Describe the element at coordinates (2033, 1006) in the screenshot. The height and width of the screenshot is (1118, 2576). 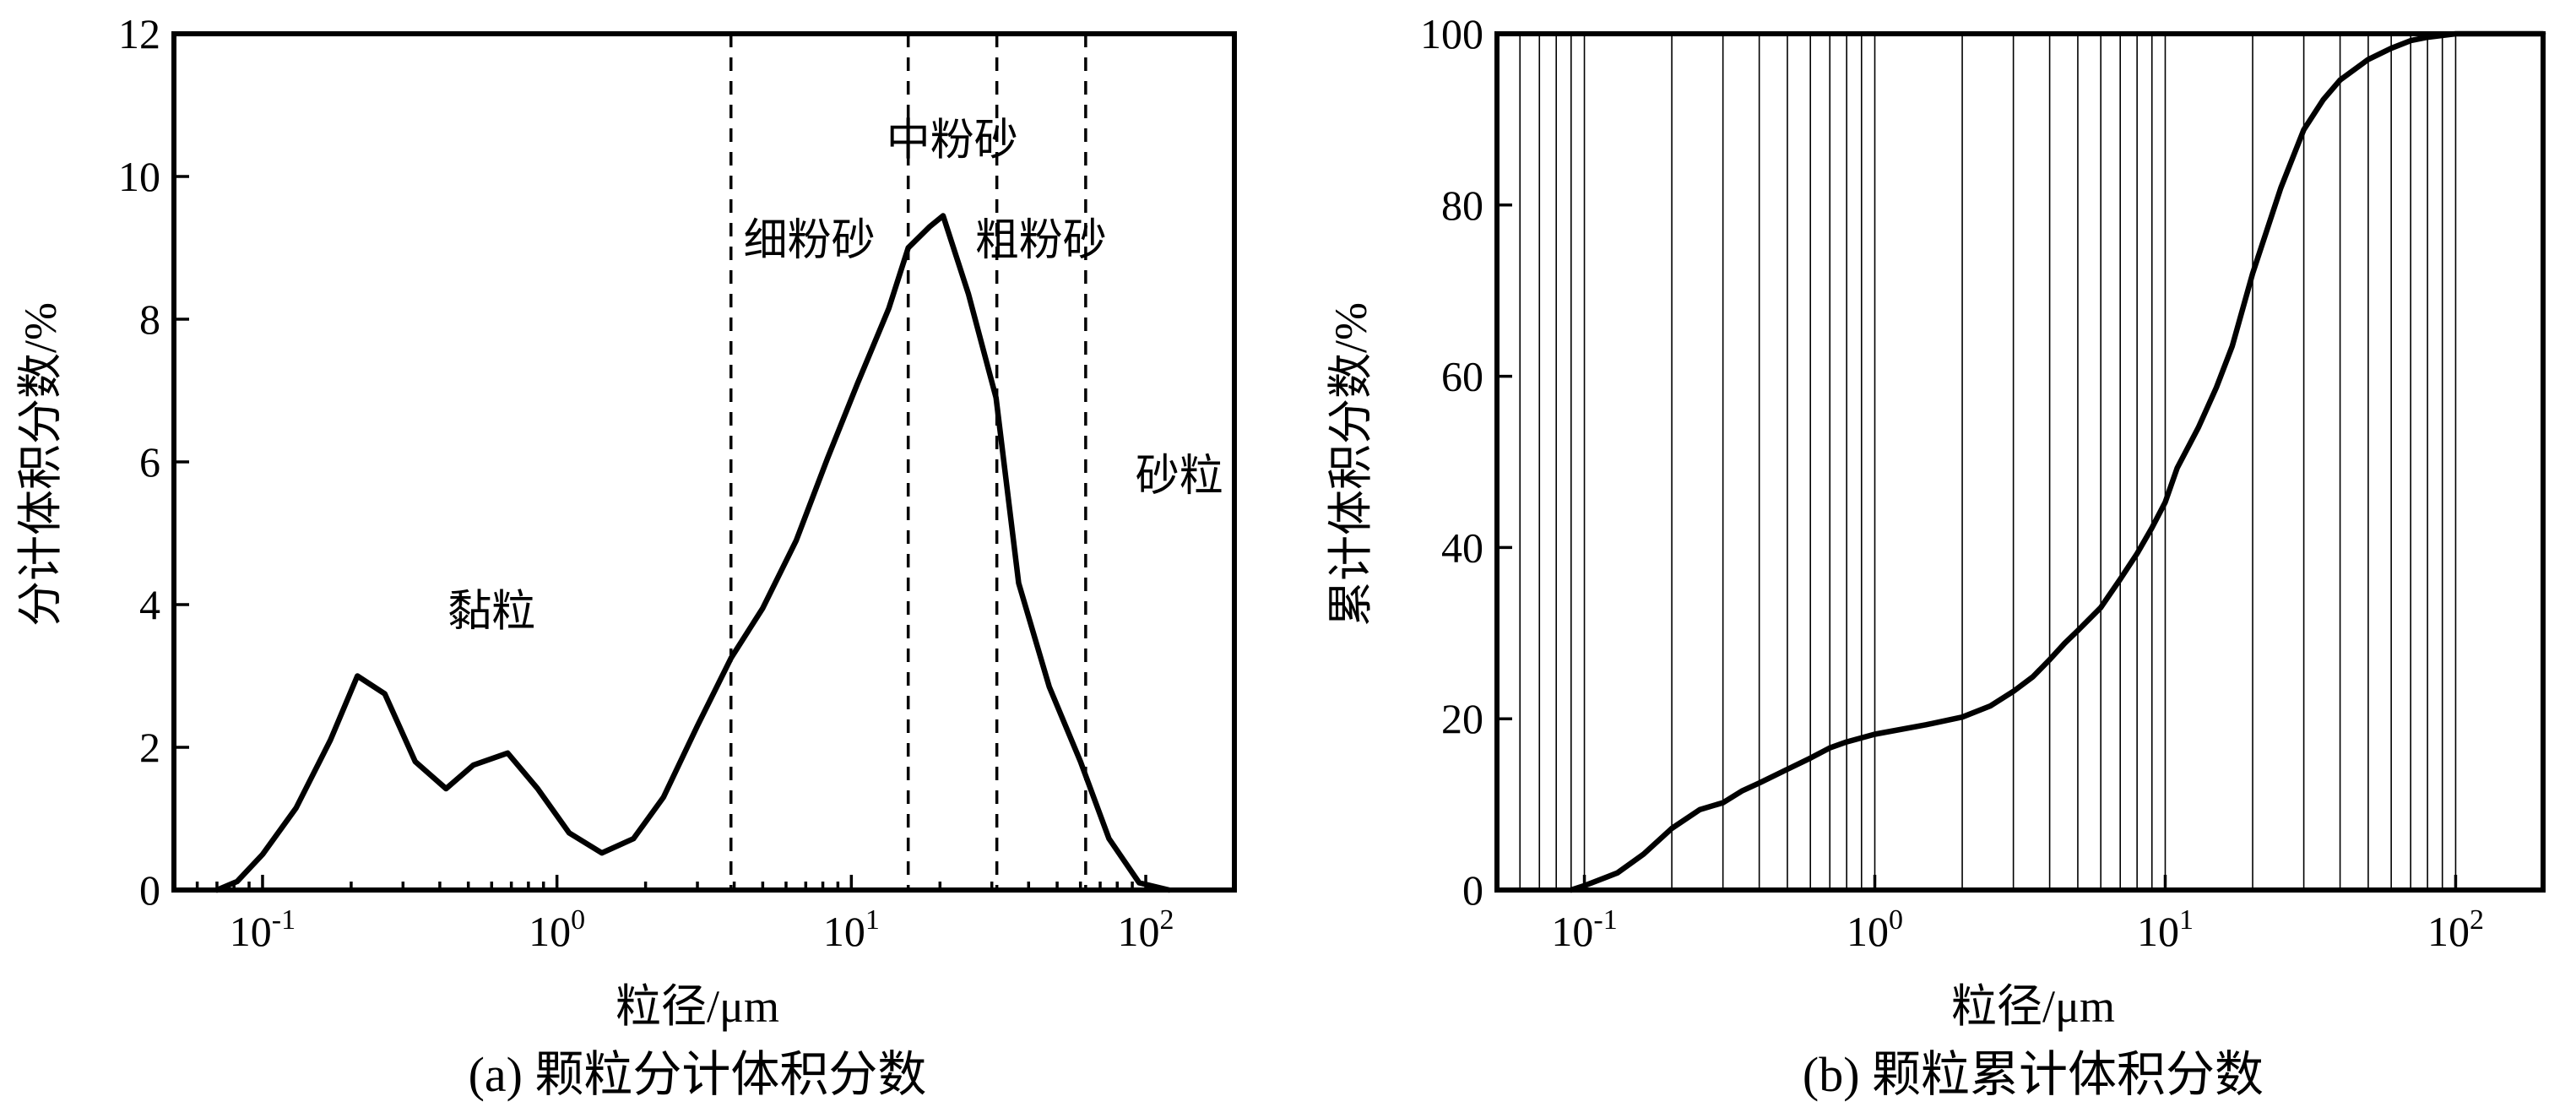
I see `chart-b-x-axis-label: 粒径/μm` at that location.